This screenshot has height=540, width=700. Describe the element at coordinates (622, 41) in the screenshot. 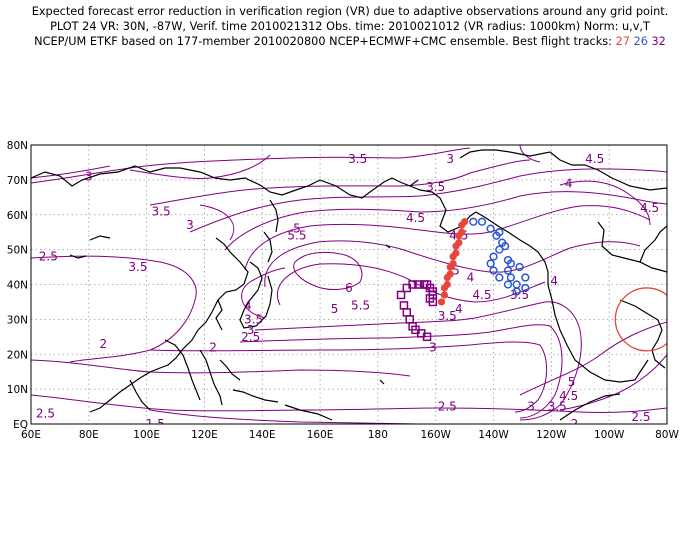

I see `track-id-27: 27` at that location.